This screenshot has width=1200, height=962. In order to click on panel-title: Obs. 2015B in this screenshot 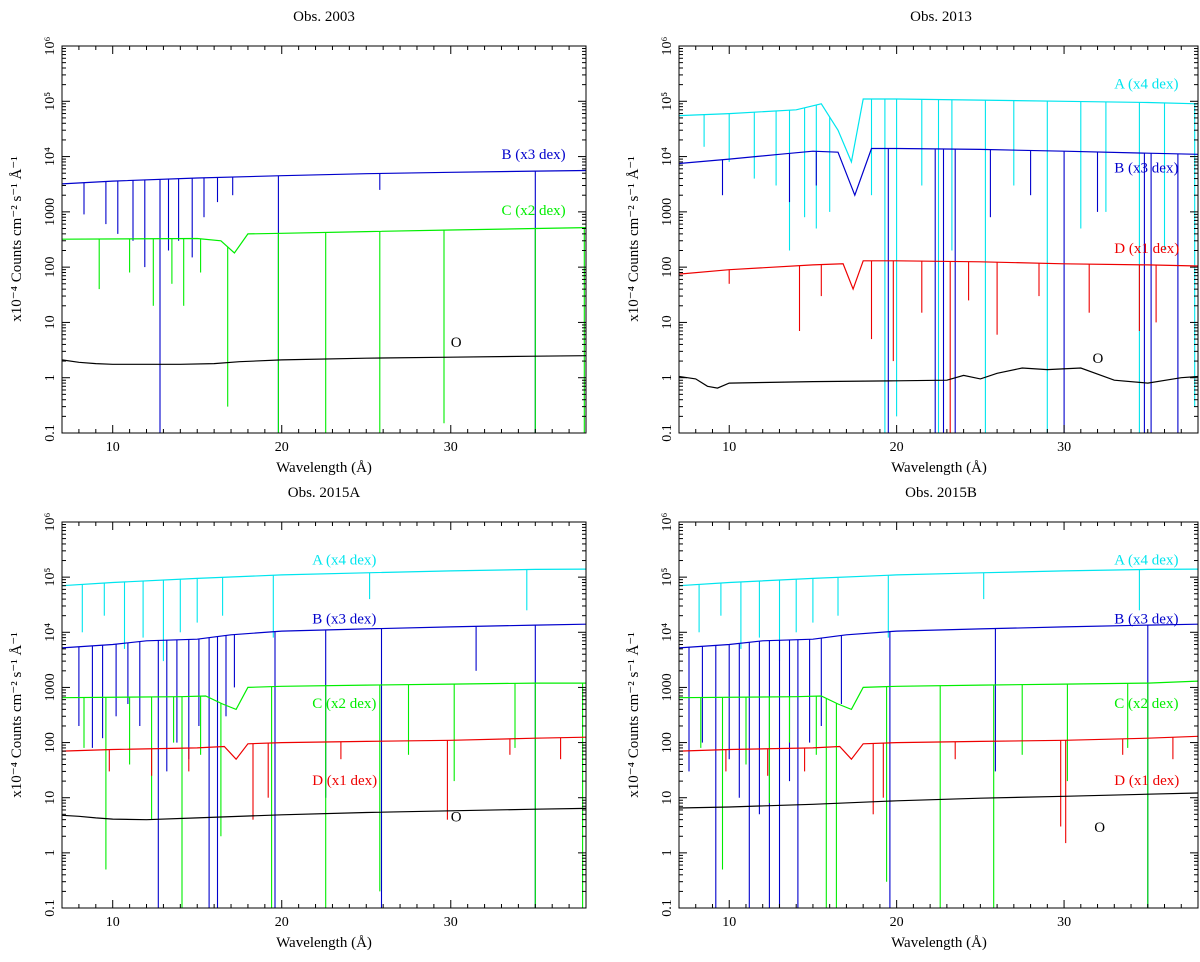, I will do `click(941, 493)`.